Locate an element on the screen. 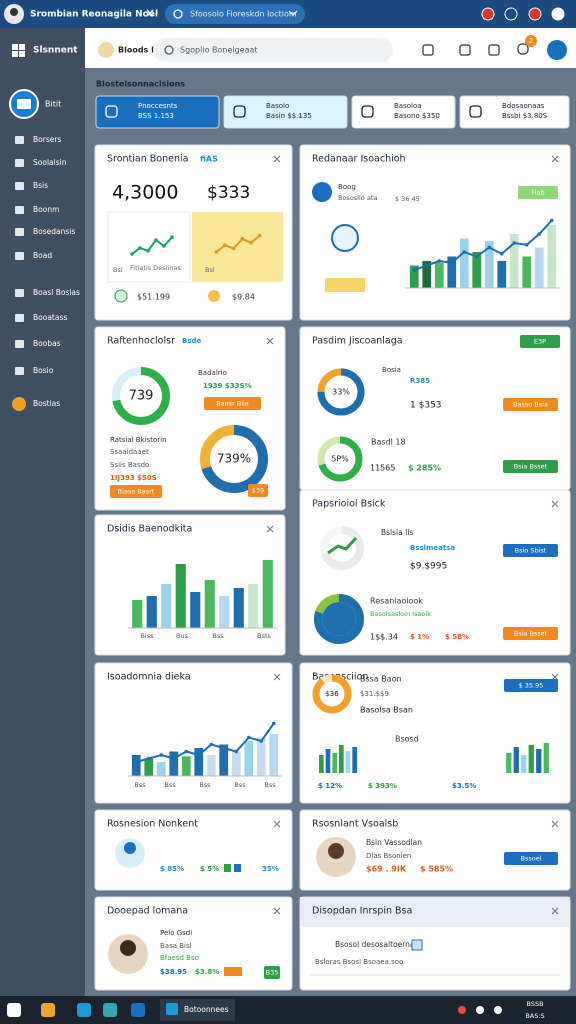 This screenshot has height=1024, width=576. label: 1939 $33S% is located at coordinates (227, 386).